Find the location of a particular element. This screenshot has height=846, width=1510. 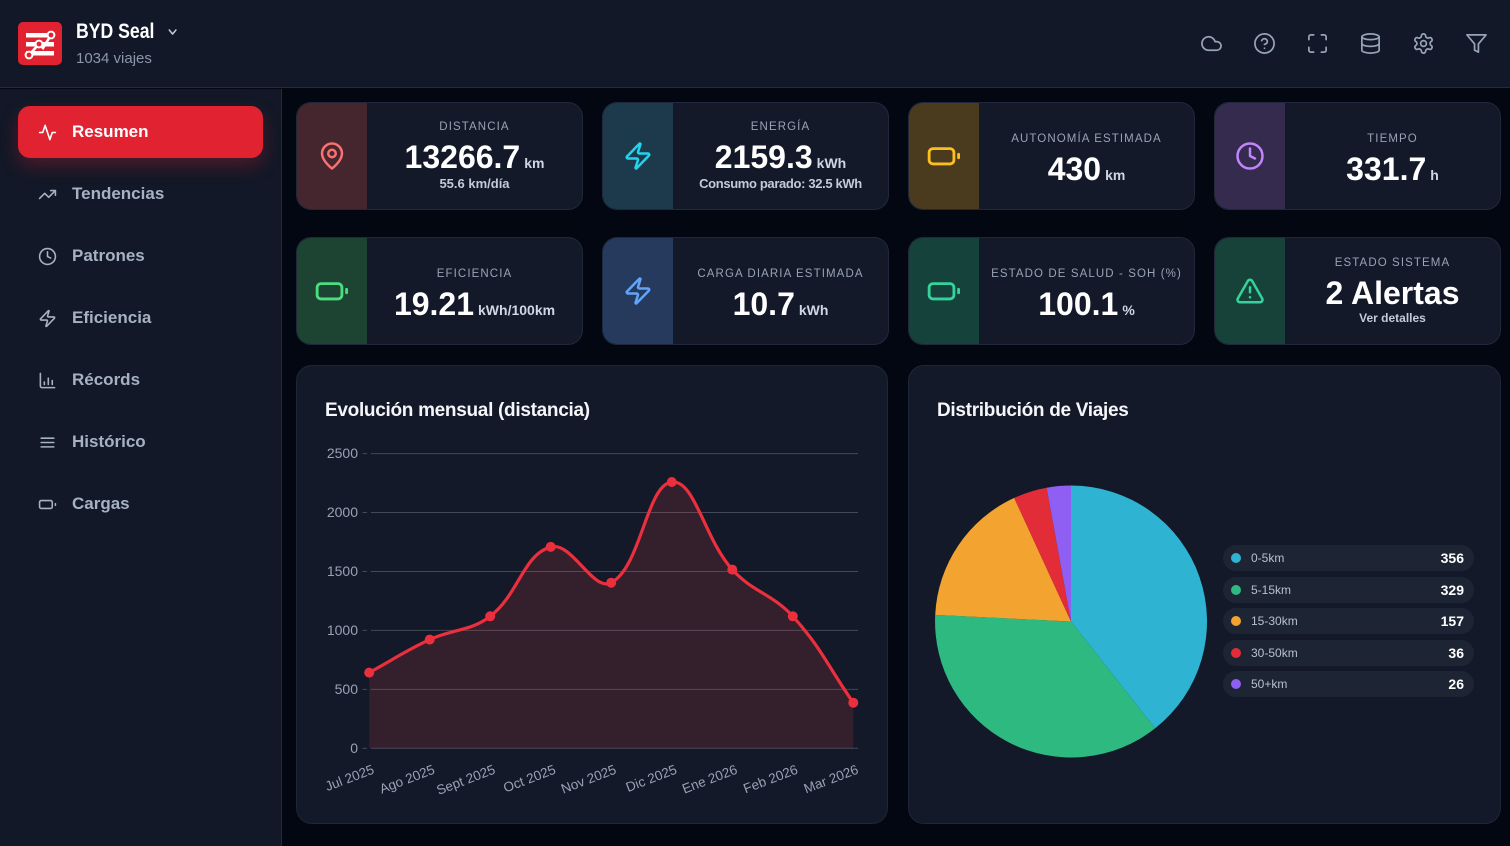

svg-text: 500 is located at coordinates (347, 689).